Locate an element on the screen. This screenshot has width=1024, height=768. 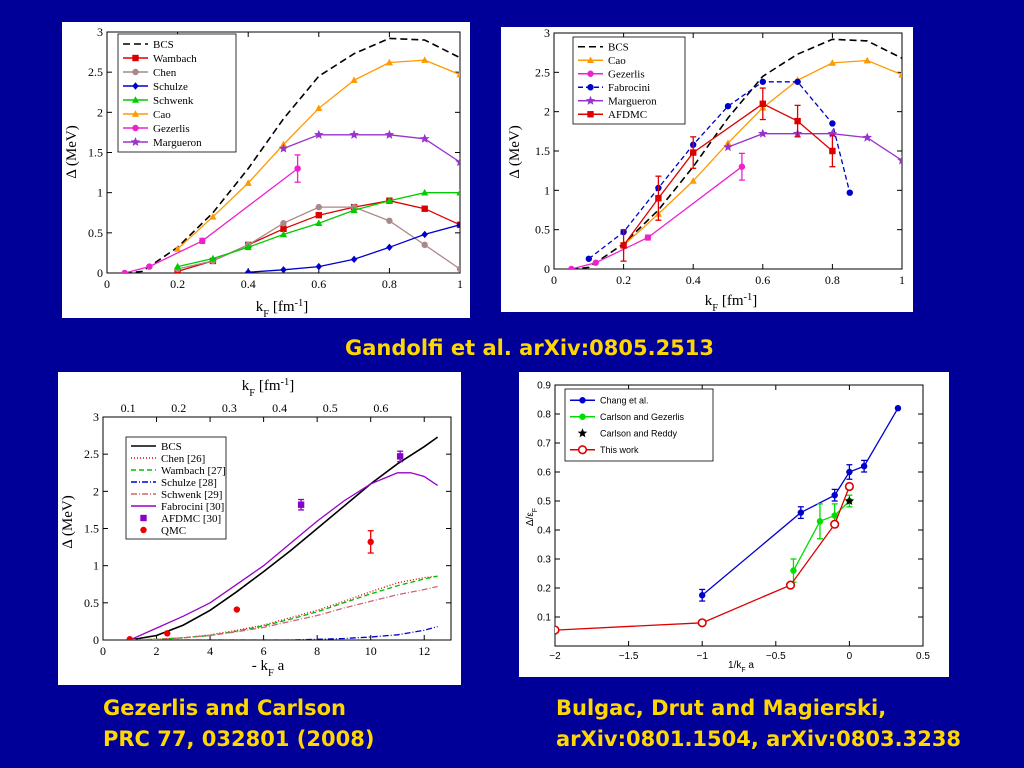
series-this-work is located at coordinates (705, 558).